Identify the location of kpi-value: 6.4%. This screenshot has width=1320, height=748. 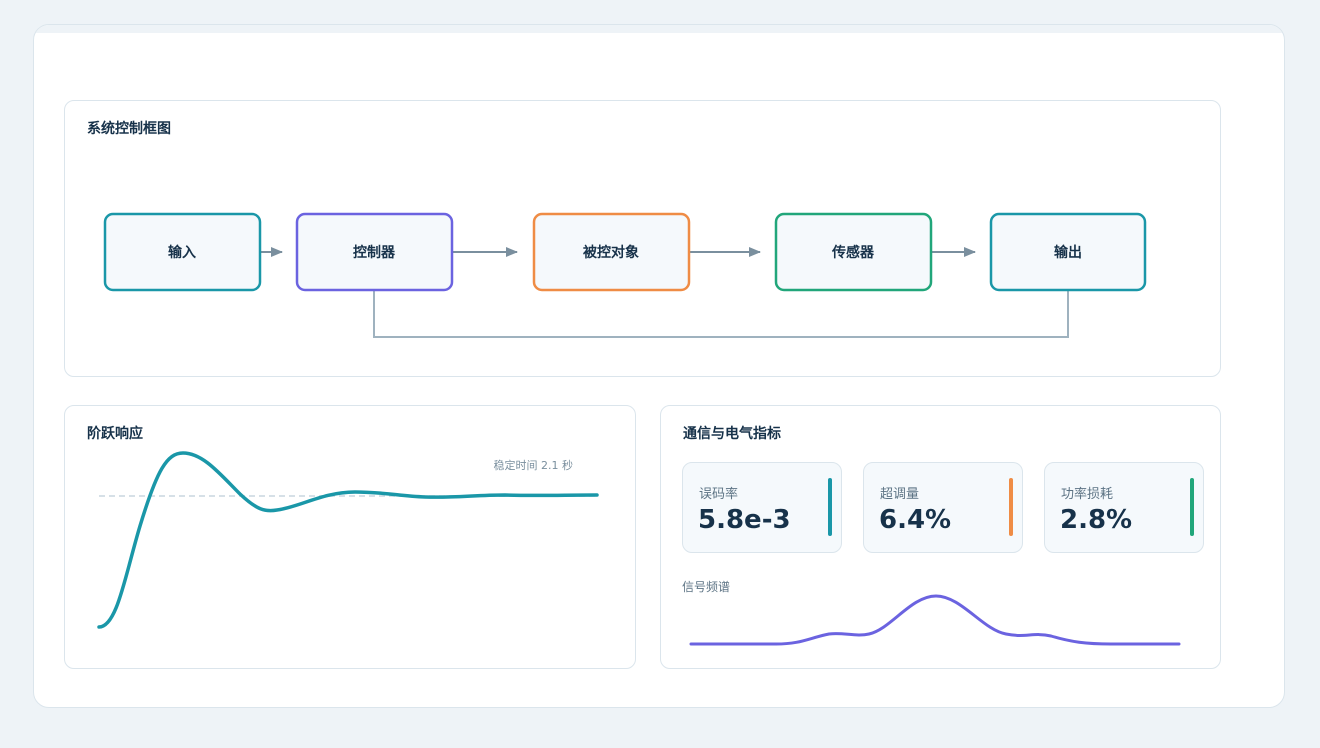
(915, 520).